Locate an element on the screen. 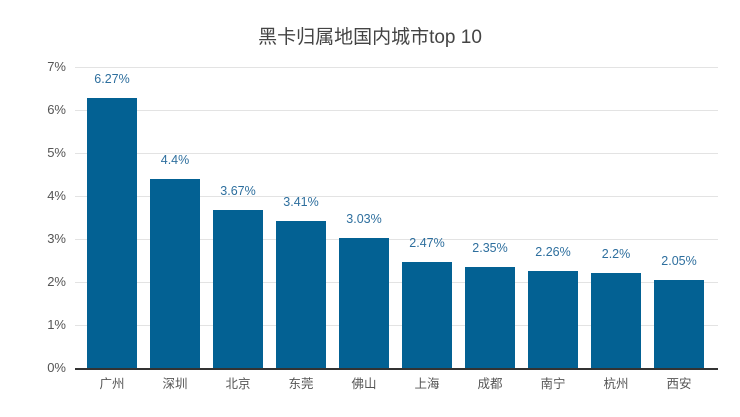  x-category-label: 北京 is located at coordinates (238, 384).